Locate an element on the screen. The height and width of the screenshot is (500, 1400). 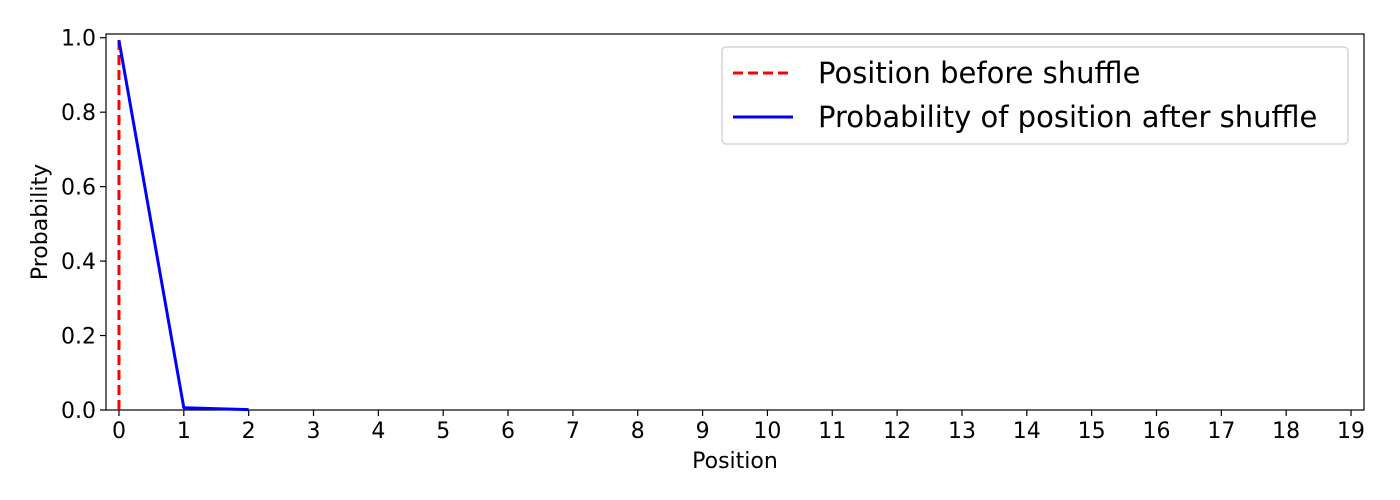
x-tick-label: 0 is located at coordinates (119, 431).